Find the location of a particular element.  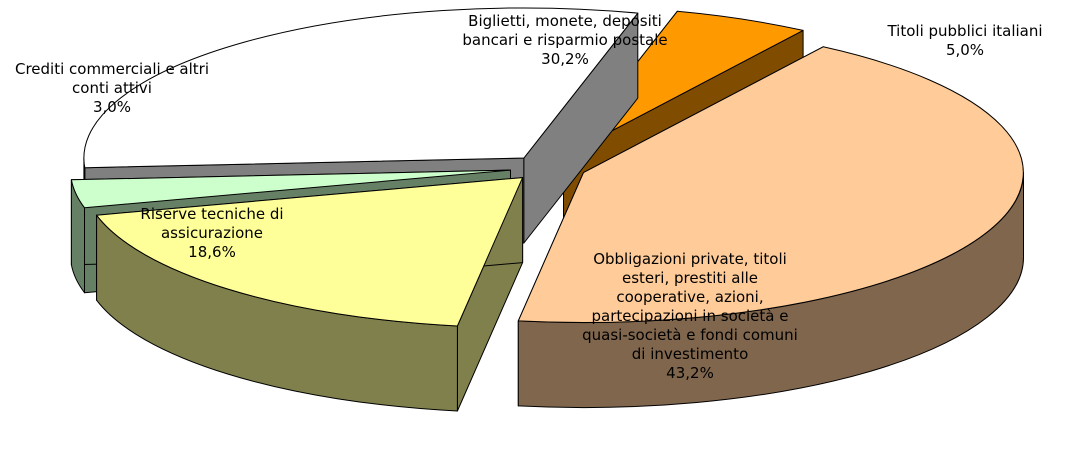

label-category: Crediti commerciali e altri conti attivi is located at coordinates (112, 78).